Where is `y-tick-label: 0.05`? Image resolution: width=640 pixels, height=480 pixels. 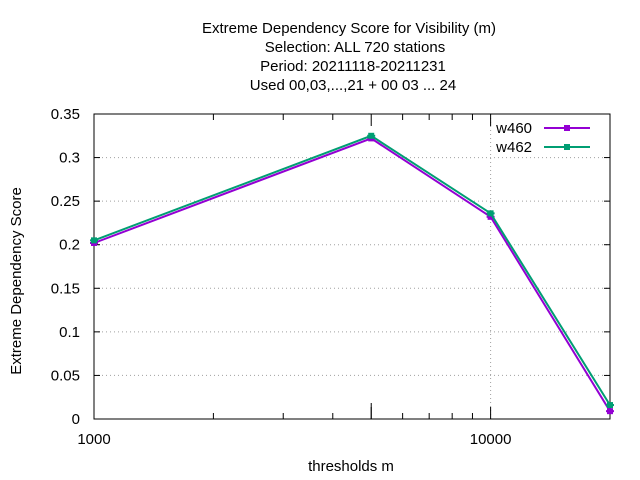 y-tick-label: 0.05 is located at coordinates (65, 375).